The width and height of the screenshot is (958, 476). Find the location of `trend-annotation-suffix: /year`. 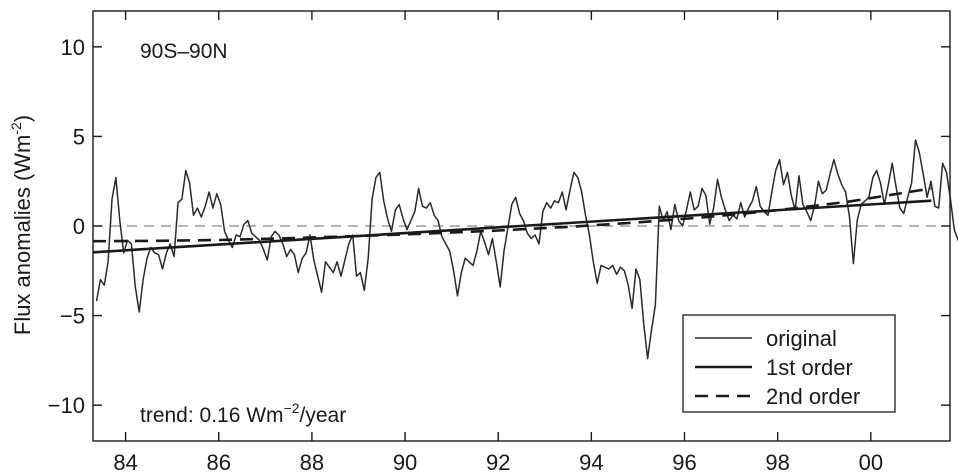

trend-annotation-suffix: /year is located at coordinates (323, 415).